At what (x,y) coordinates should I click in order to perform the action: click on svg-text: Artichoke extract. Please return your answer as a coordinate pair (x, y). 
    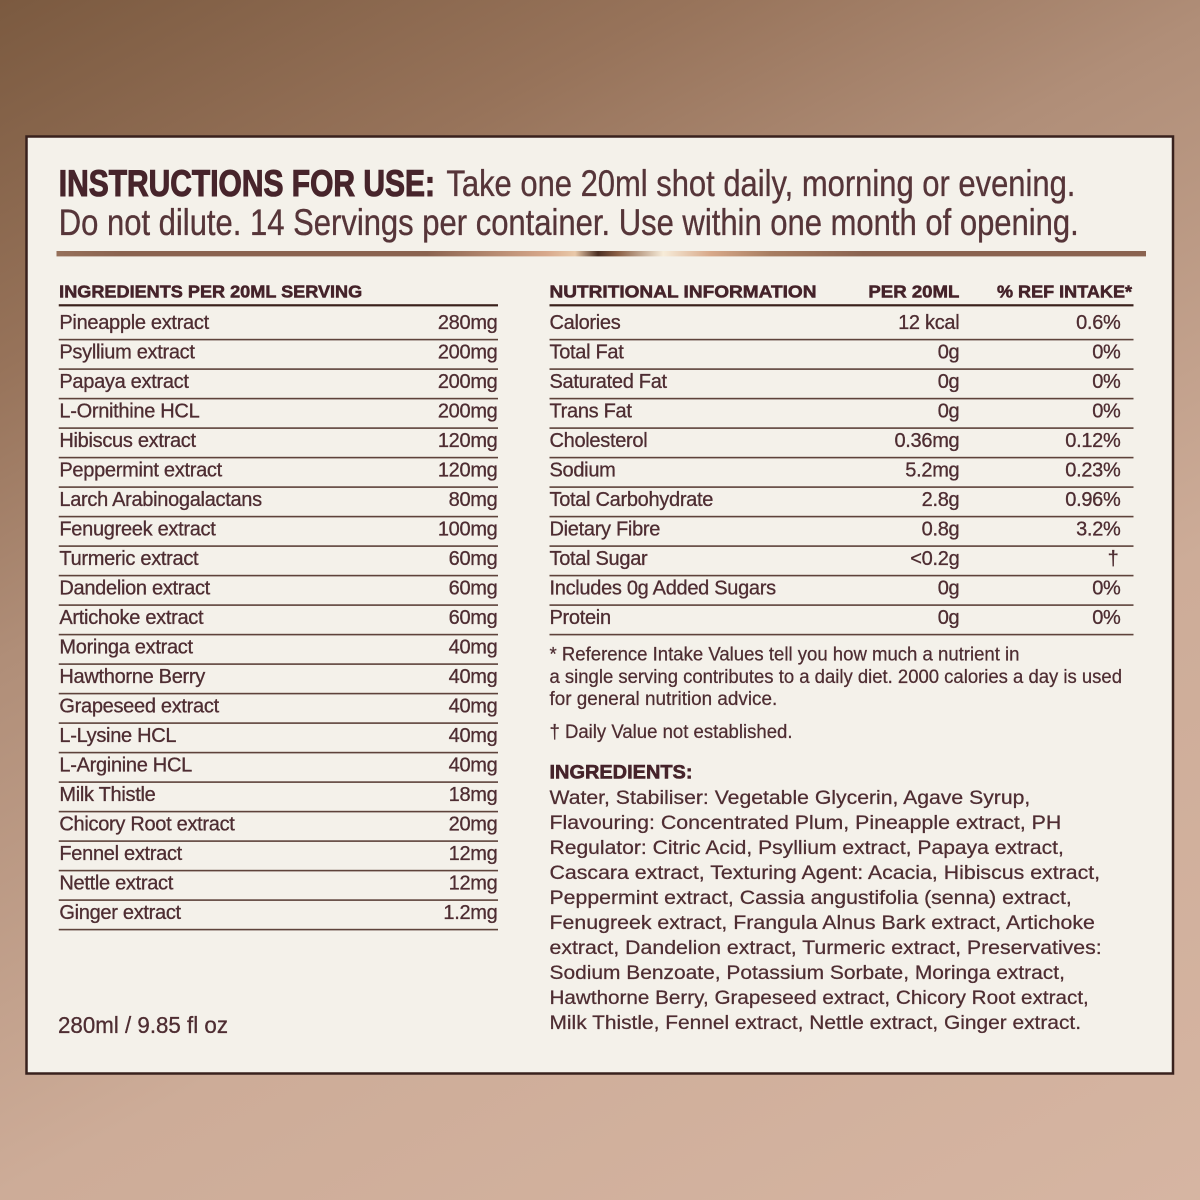
    Looking at the image, I should click on (131, 618).